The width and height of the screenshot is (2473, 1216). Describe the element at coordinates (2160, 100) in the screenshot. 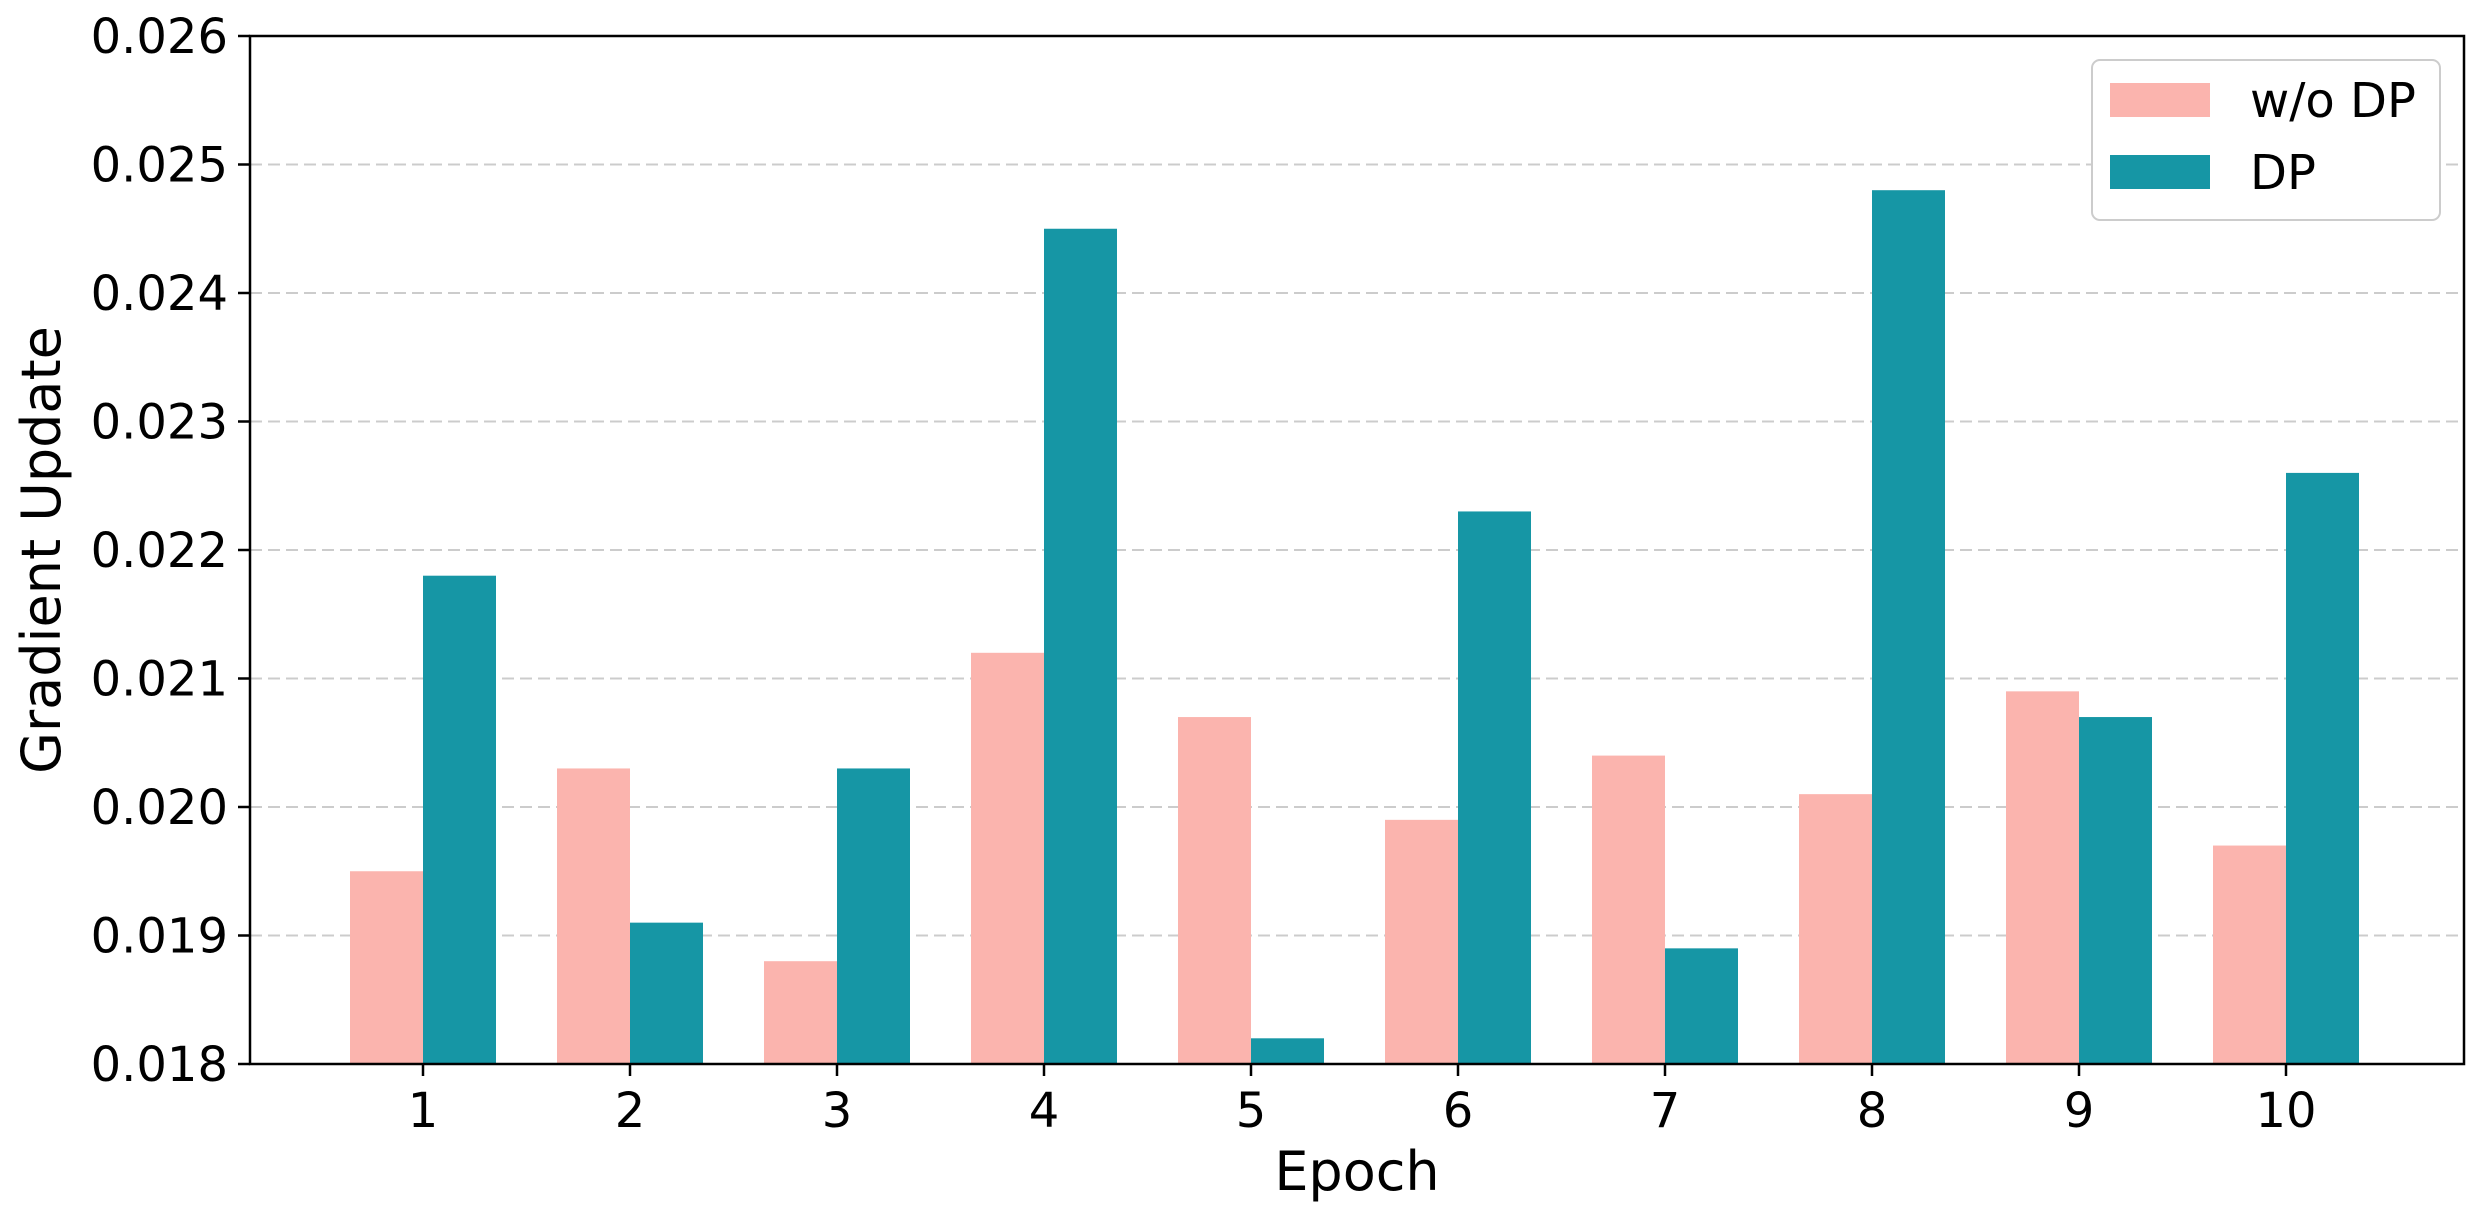

I see `legend-swatch-wo-dp` at that location.